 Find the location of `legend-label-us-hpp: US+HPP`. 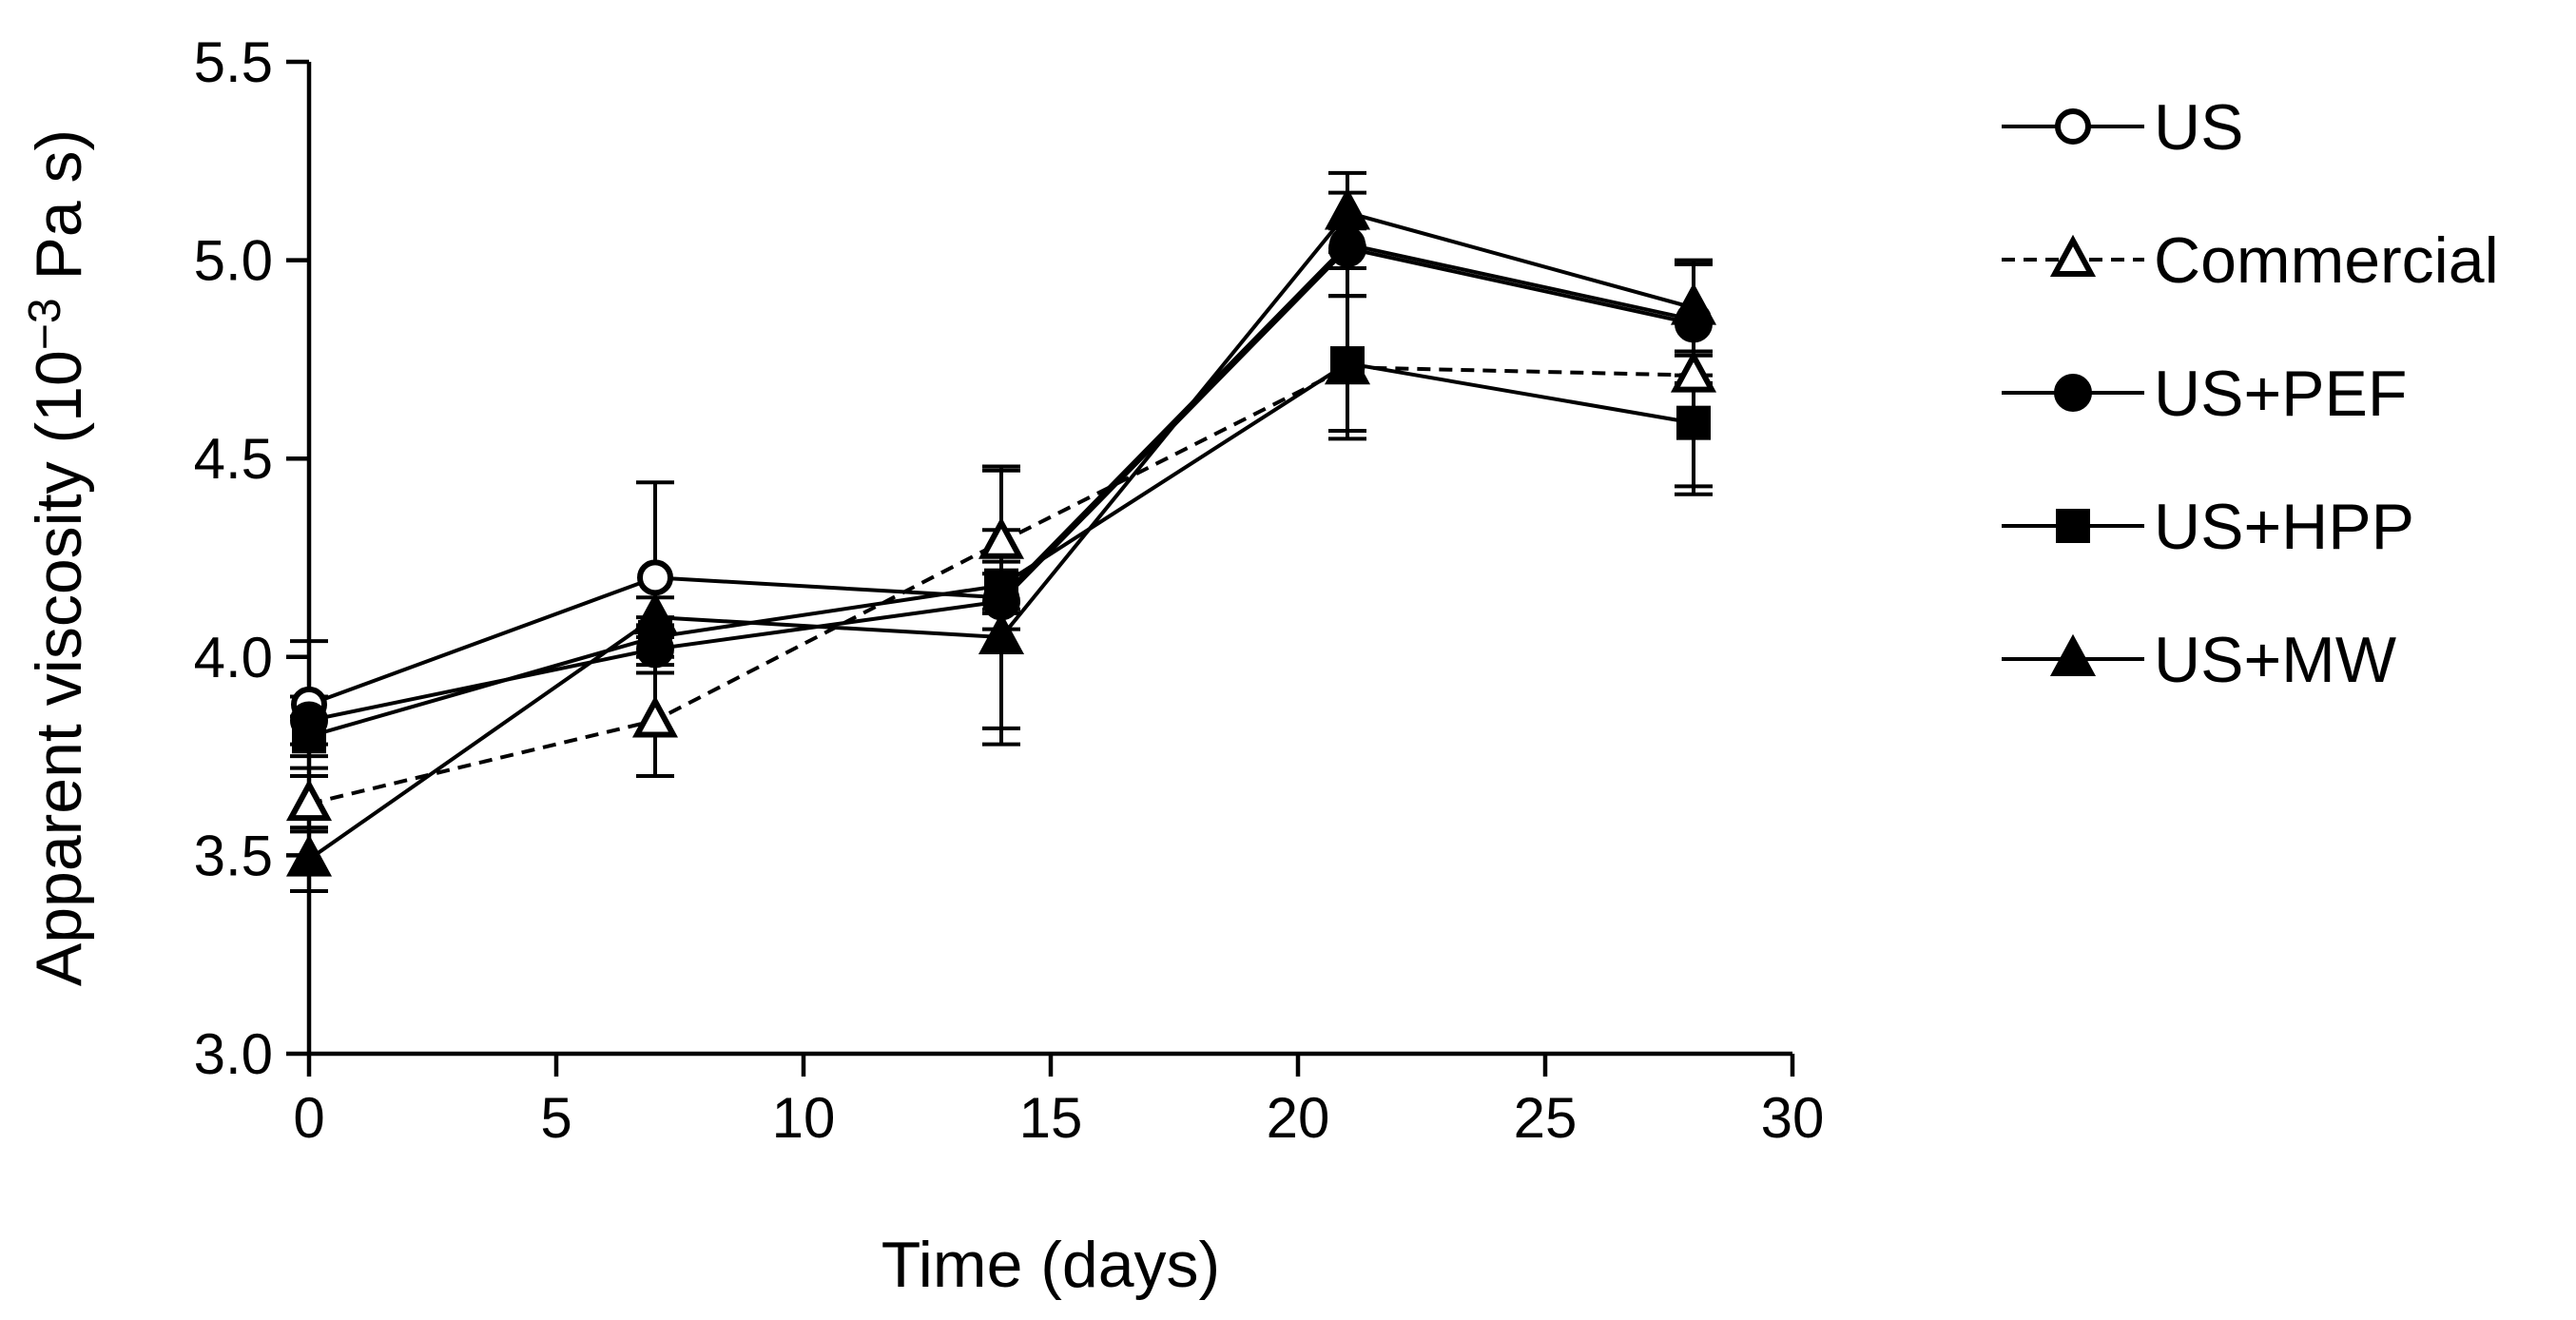

legend-label-us-hpp: US+HPP is located at coordinates (2284, 527).